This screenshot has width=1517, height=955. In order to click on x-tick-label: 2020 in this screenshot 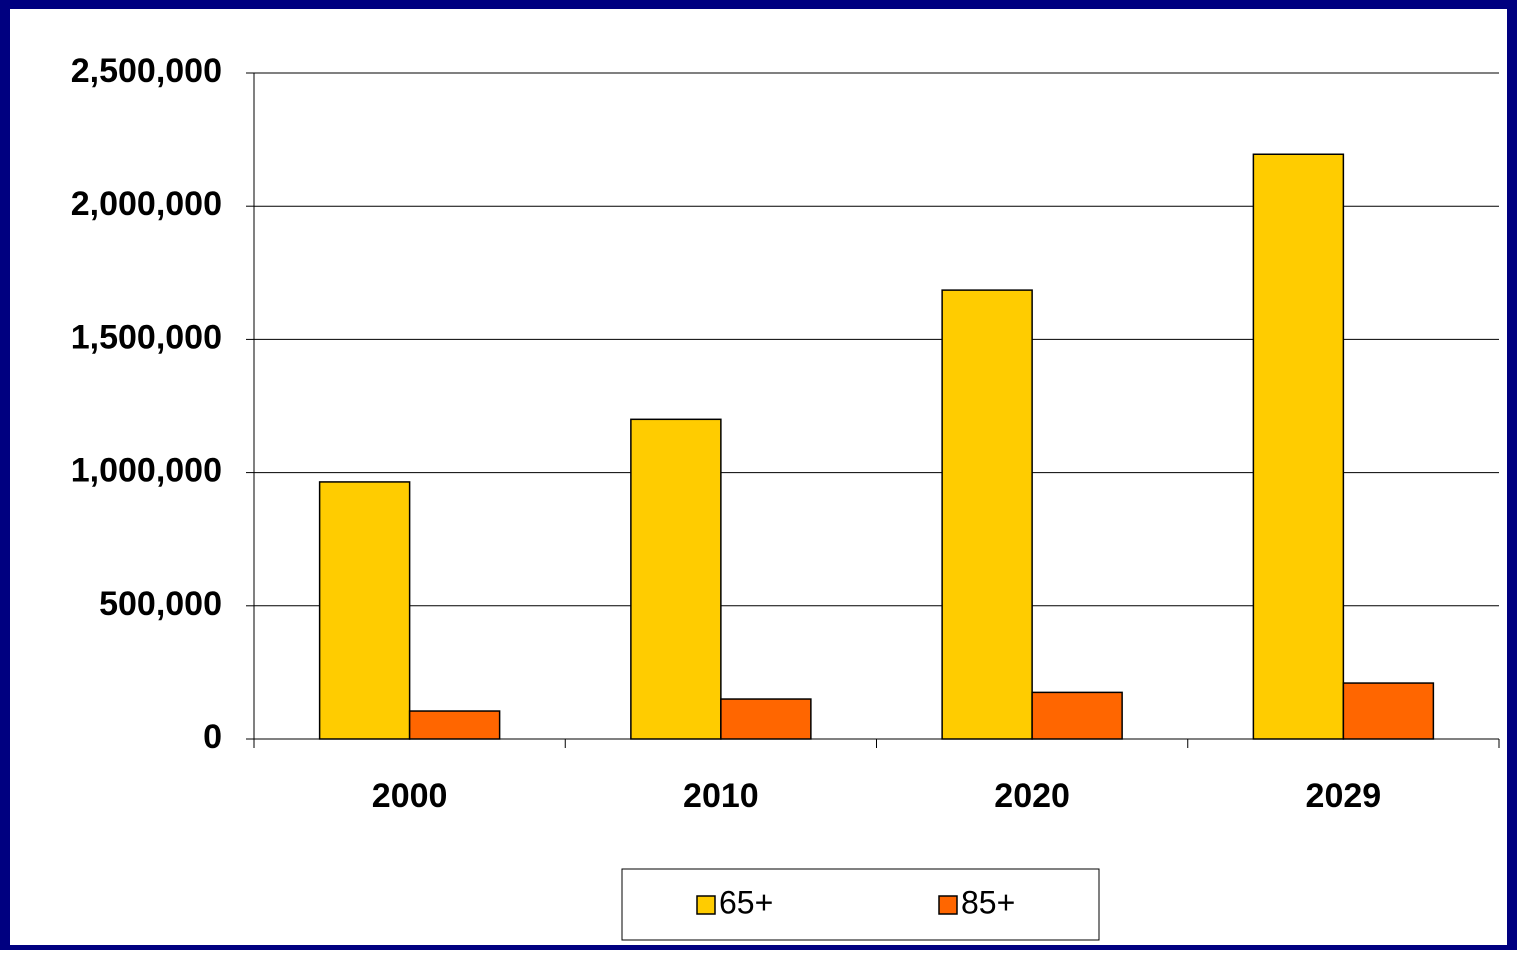, I will do `click(1032, 796)`.